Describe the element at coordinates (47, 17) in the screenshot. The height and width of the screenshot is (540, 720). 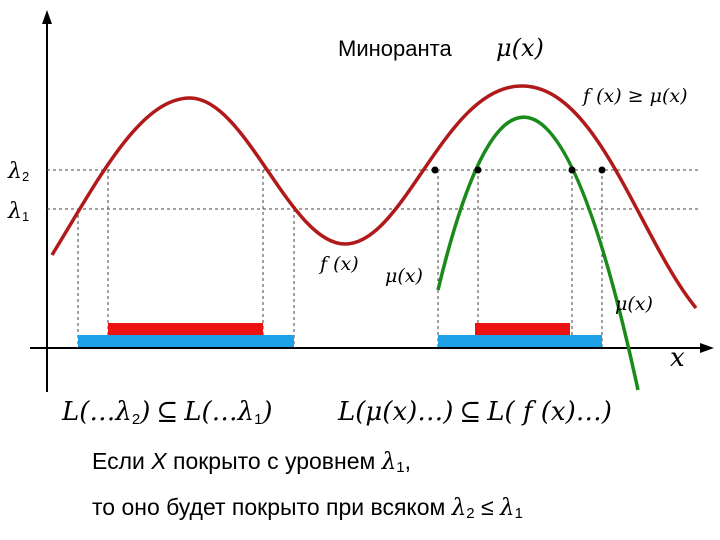
I see `y-axis-arrow` at that location.